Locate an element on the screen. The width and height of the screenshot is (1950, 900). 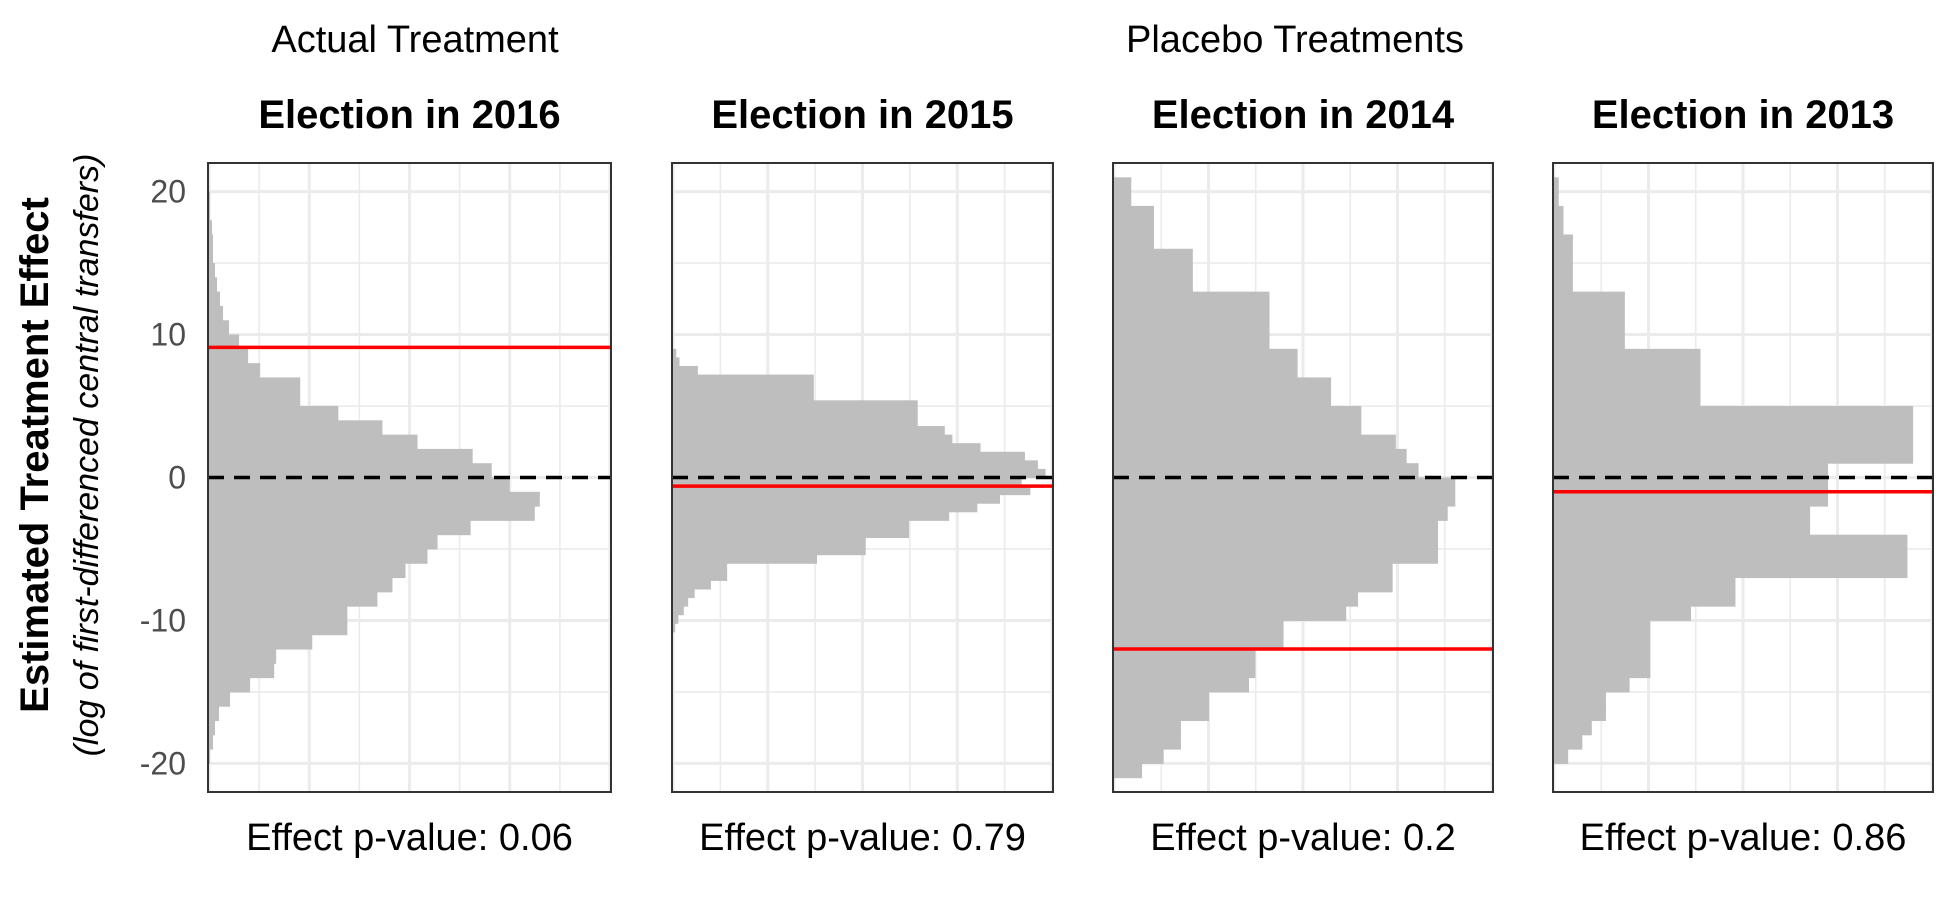
panel-border is located at coordinates (1743, 477).